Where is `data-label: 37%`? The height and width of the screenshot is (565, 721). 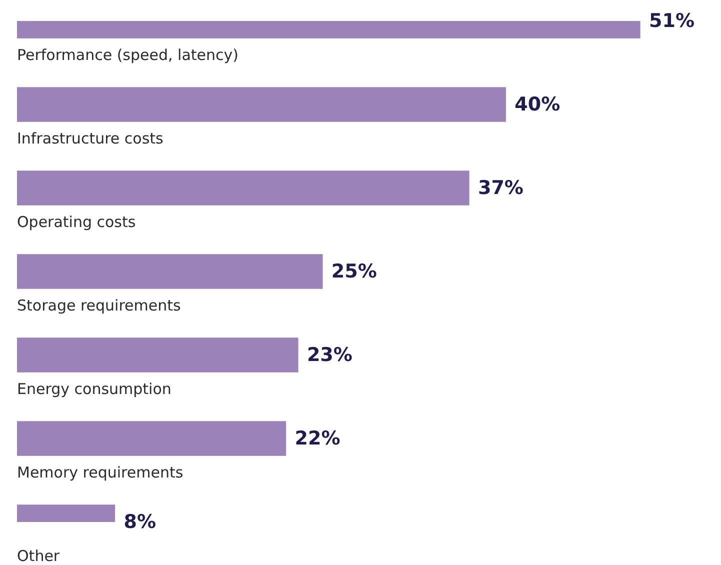 data-label: 37% is located at coordinates (501, 187).